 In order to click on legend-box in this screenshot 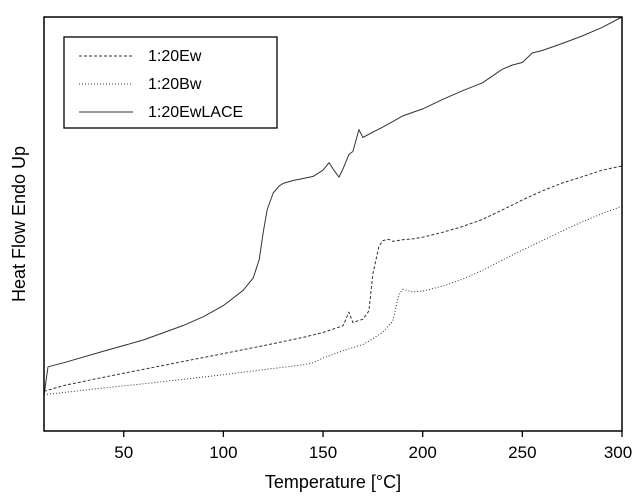, I will do `click(170, 82)`.